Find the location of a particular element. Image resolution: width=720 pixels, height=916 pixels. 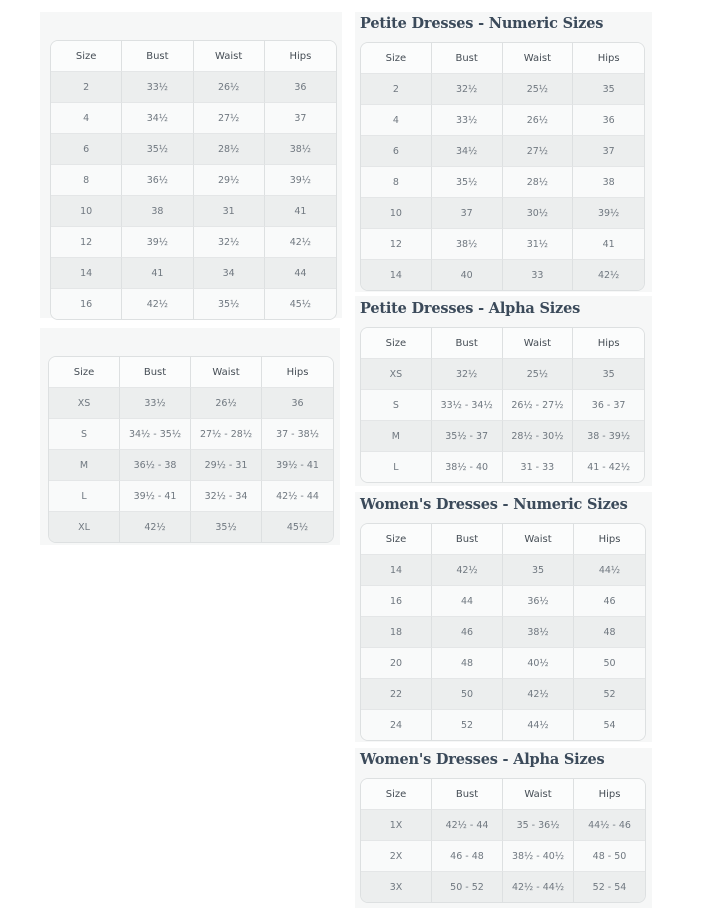

table-row: 20 48 40½ 50 is located at coordinates (503, 662).